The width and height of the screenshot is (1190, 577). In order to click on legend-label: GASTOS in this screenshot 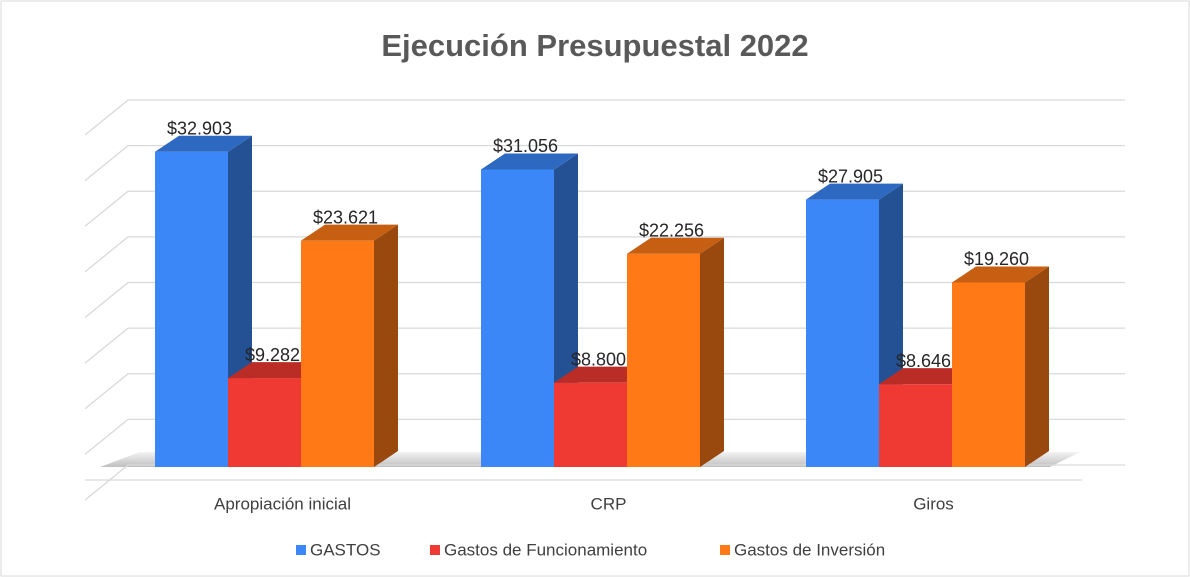, I will do `click(345, 549)`.